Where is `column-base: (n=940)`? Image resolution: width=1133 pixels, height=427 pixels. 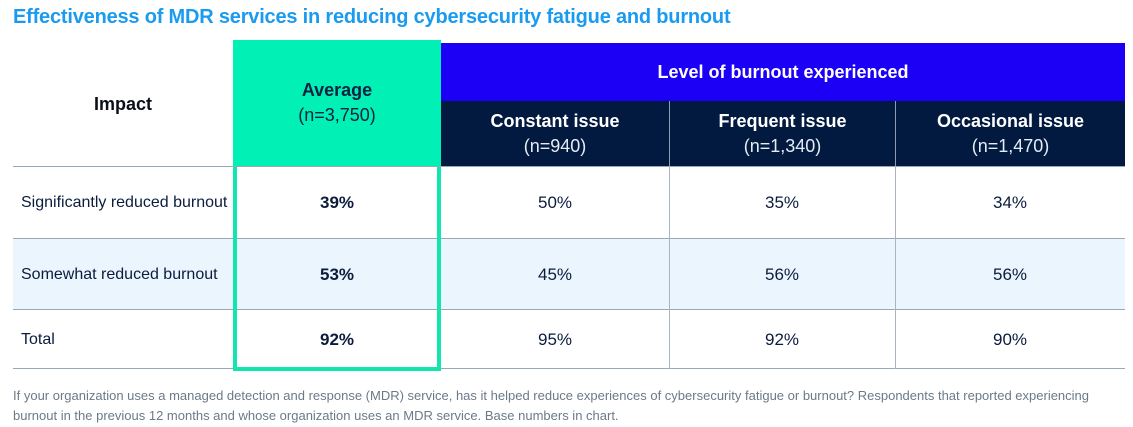
column-base: (n=940) is located at coordinates (555, 145).